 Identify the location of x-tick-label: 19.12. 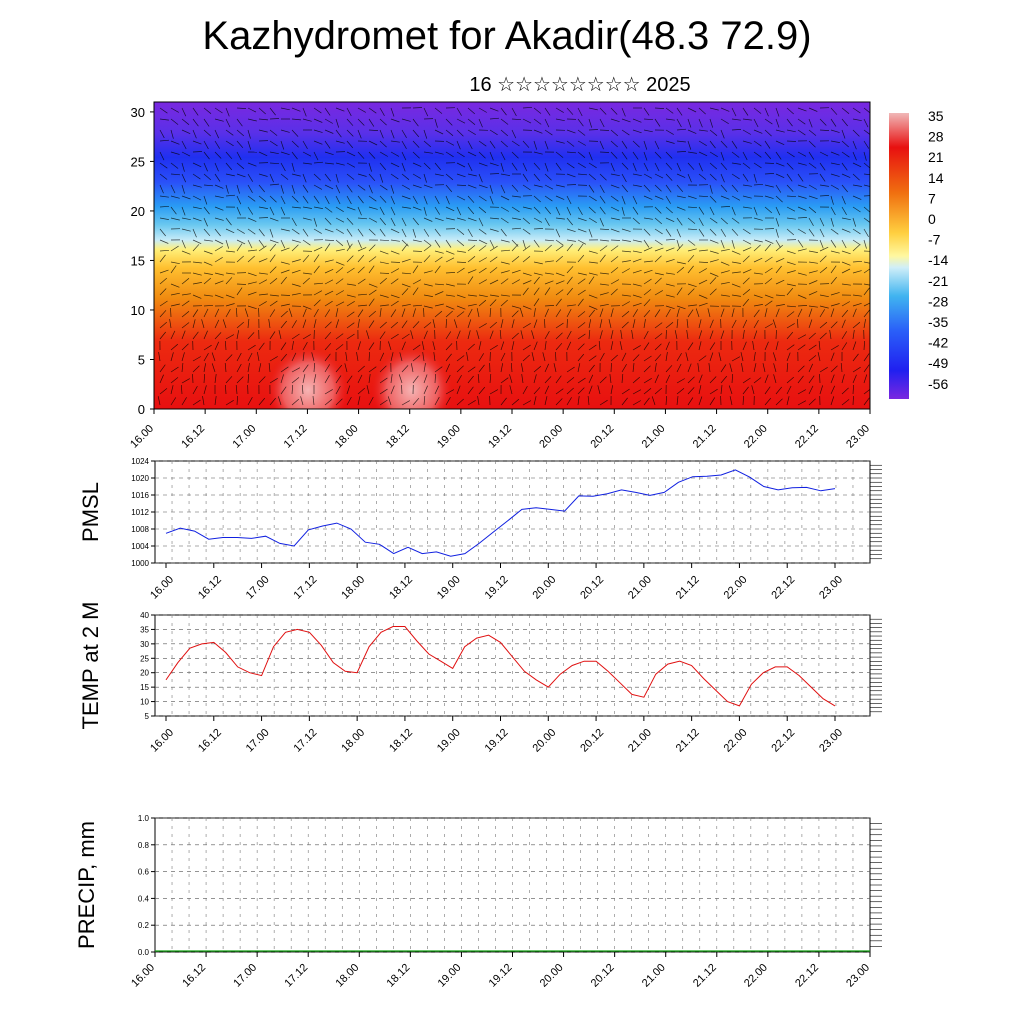
(501, 976).